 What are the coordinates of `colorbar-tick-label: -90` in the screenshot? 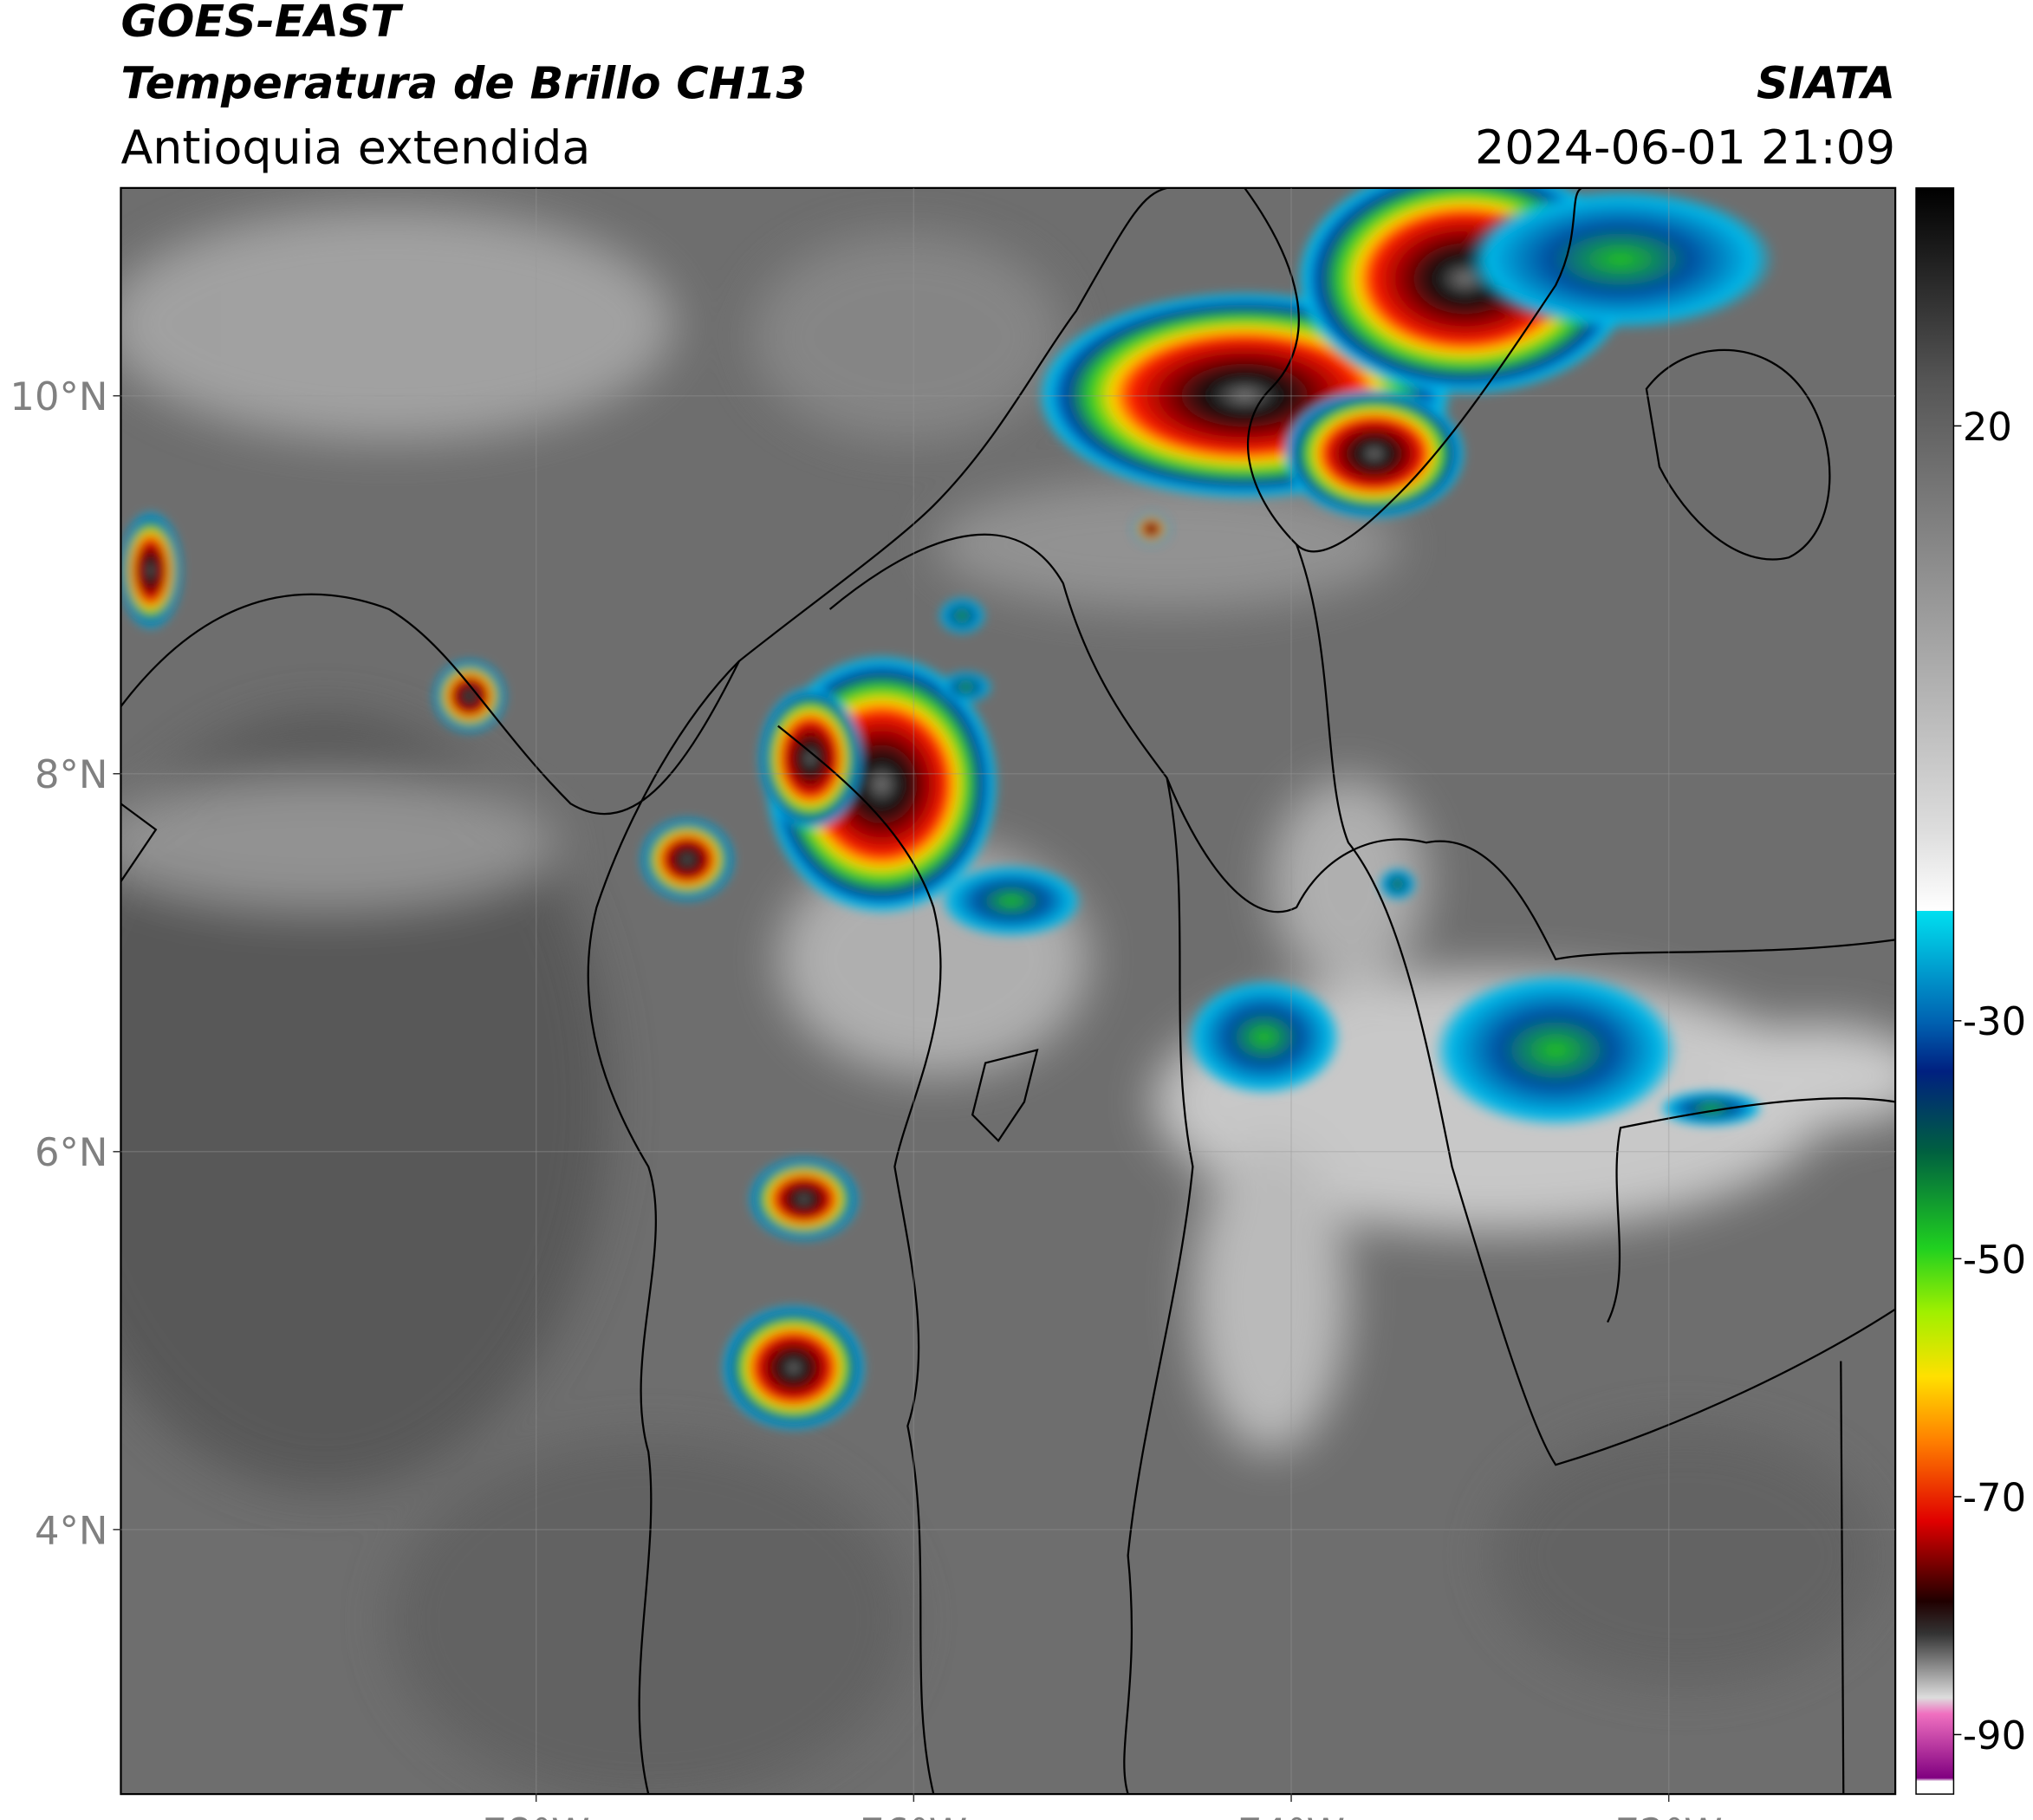 It's located at (1994, 1735).